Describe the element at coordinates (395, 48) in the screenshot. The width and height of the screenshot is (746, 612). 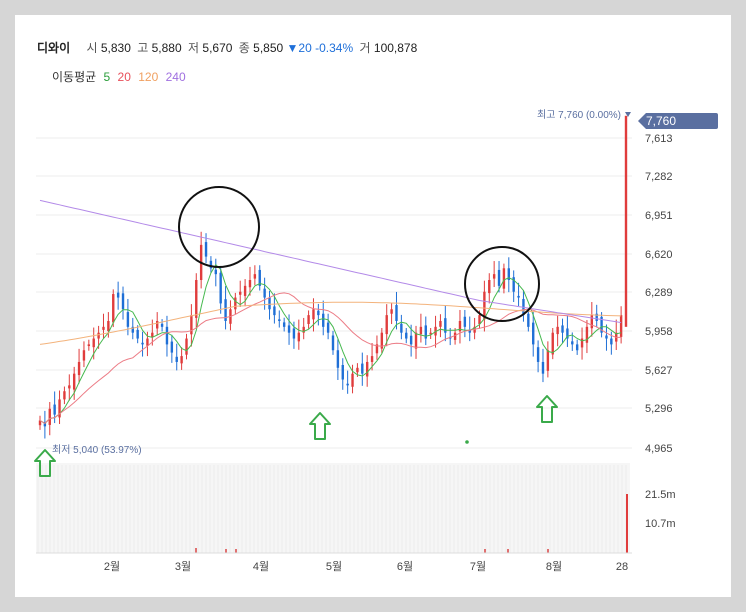
I see `volume-value: 100,878` at that location.